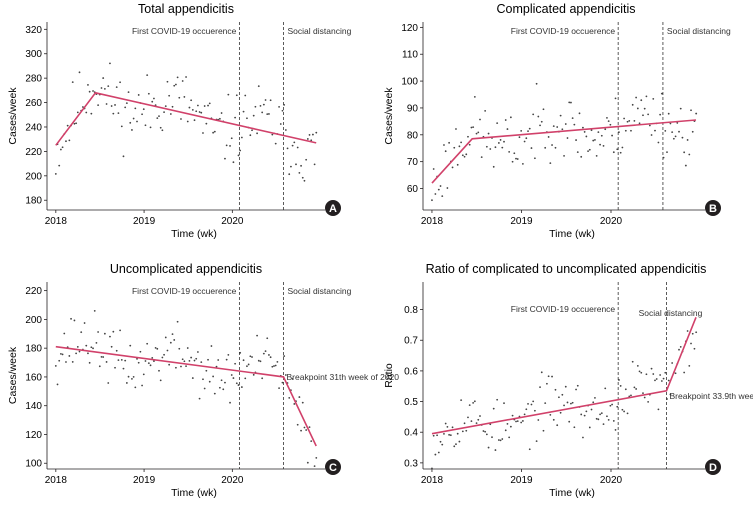 Image resolution: width=753 pixels, height=509 pixels. What do you see at coordinates (713, 468) in the screenshot?
I see `panel-letter: D` at bounding box center [713, 468].